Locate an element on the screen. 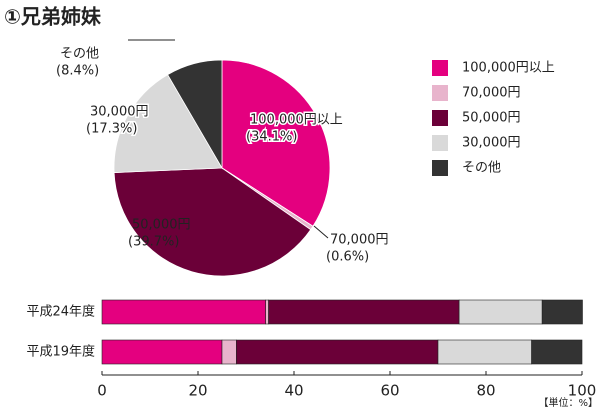 Image resolution: width=600 pixels, height=410 pixels. chart-title: ①兄弟姉妹 is located at coordinates (53, 17).